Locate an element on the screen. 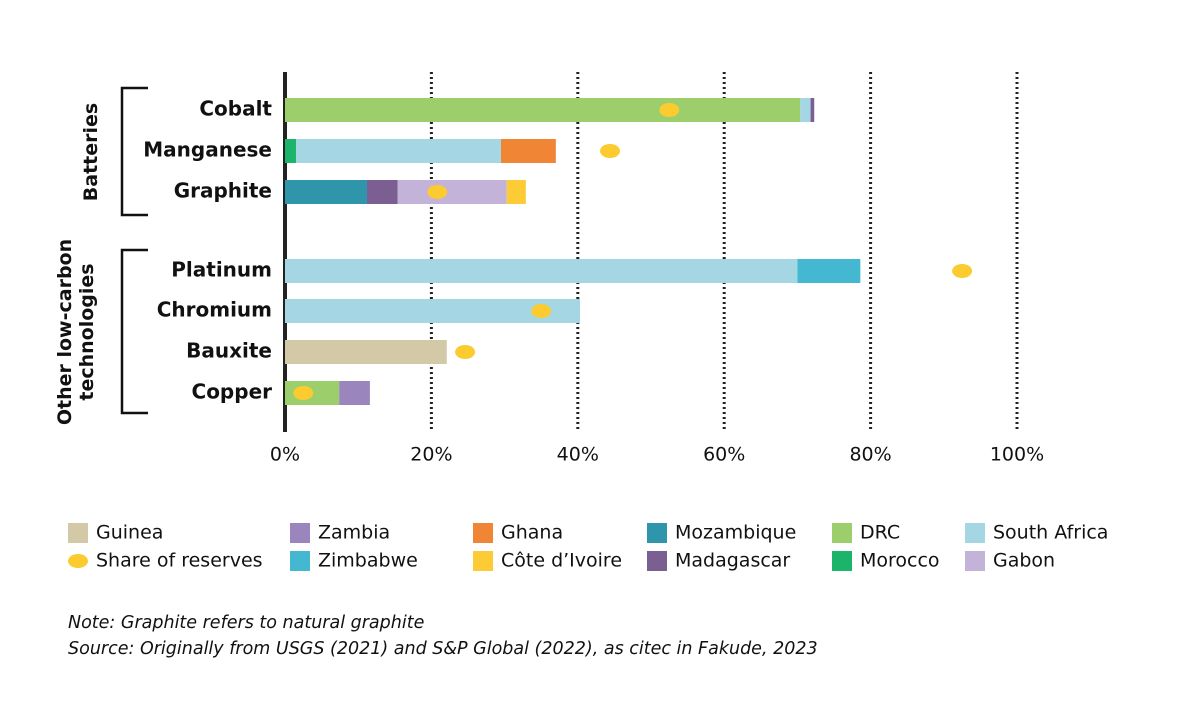  x-tick-label: 100% is located at coordinates (1017, 455).